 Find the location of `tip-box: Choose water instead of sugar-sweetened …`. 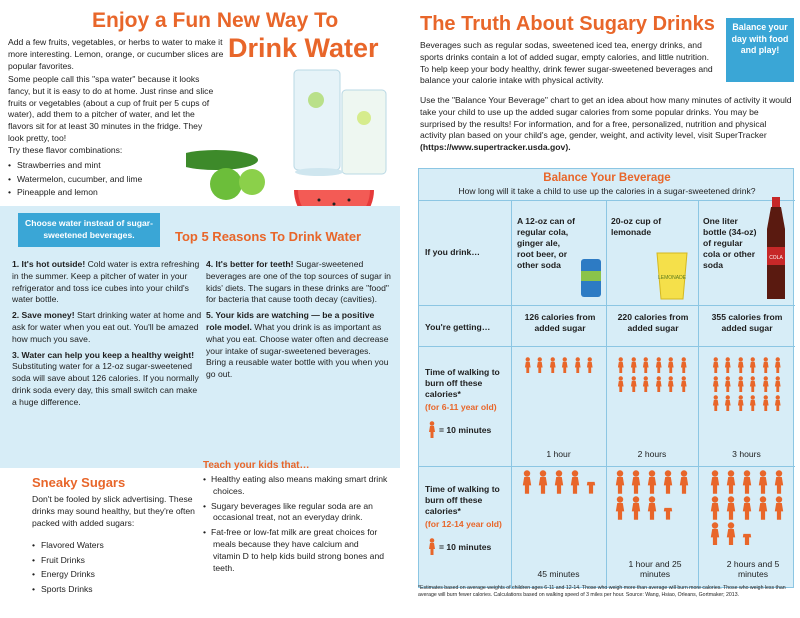

tip-box: Choose water instead of sugar-sweetened … is located at coordinates (89, 230).